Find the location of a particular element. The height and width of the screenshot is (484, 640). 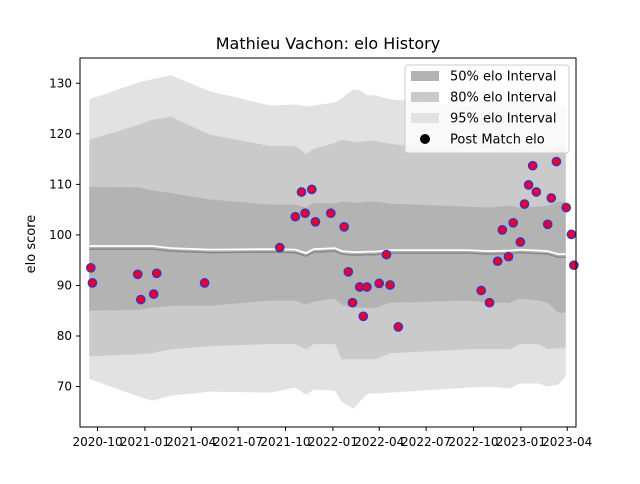

x-tick-label: 2022-04 is located at coordinates (379, 442).